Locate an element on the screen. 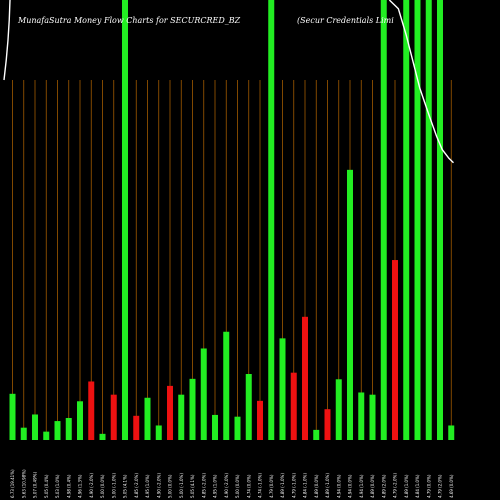 The width and height of the screenshot is (500, 500). tick-label: 4.89 (2.0%) is located at coordinates (383, 486).